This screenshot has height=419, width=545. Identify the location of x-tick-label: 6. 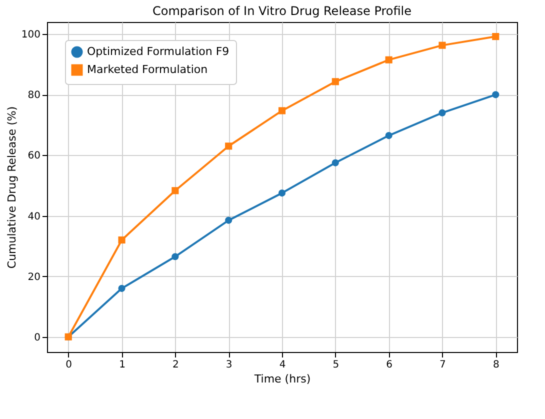
(389, 365).